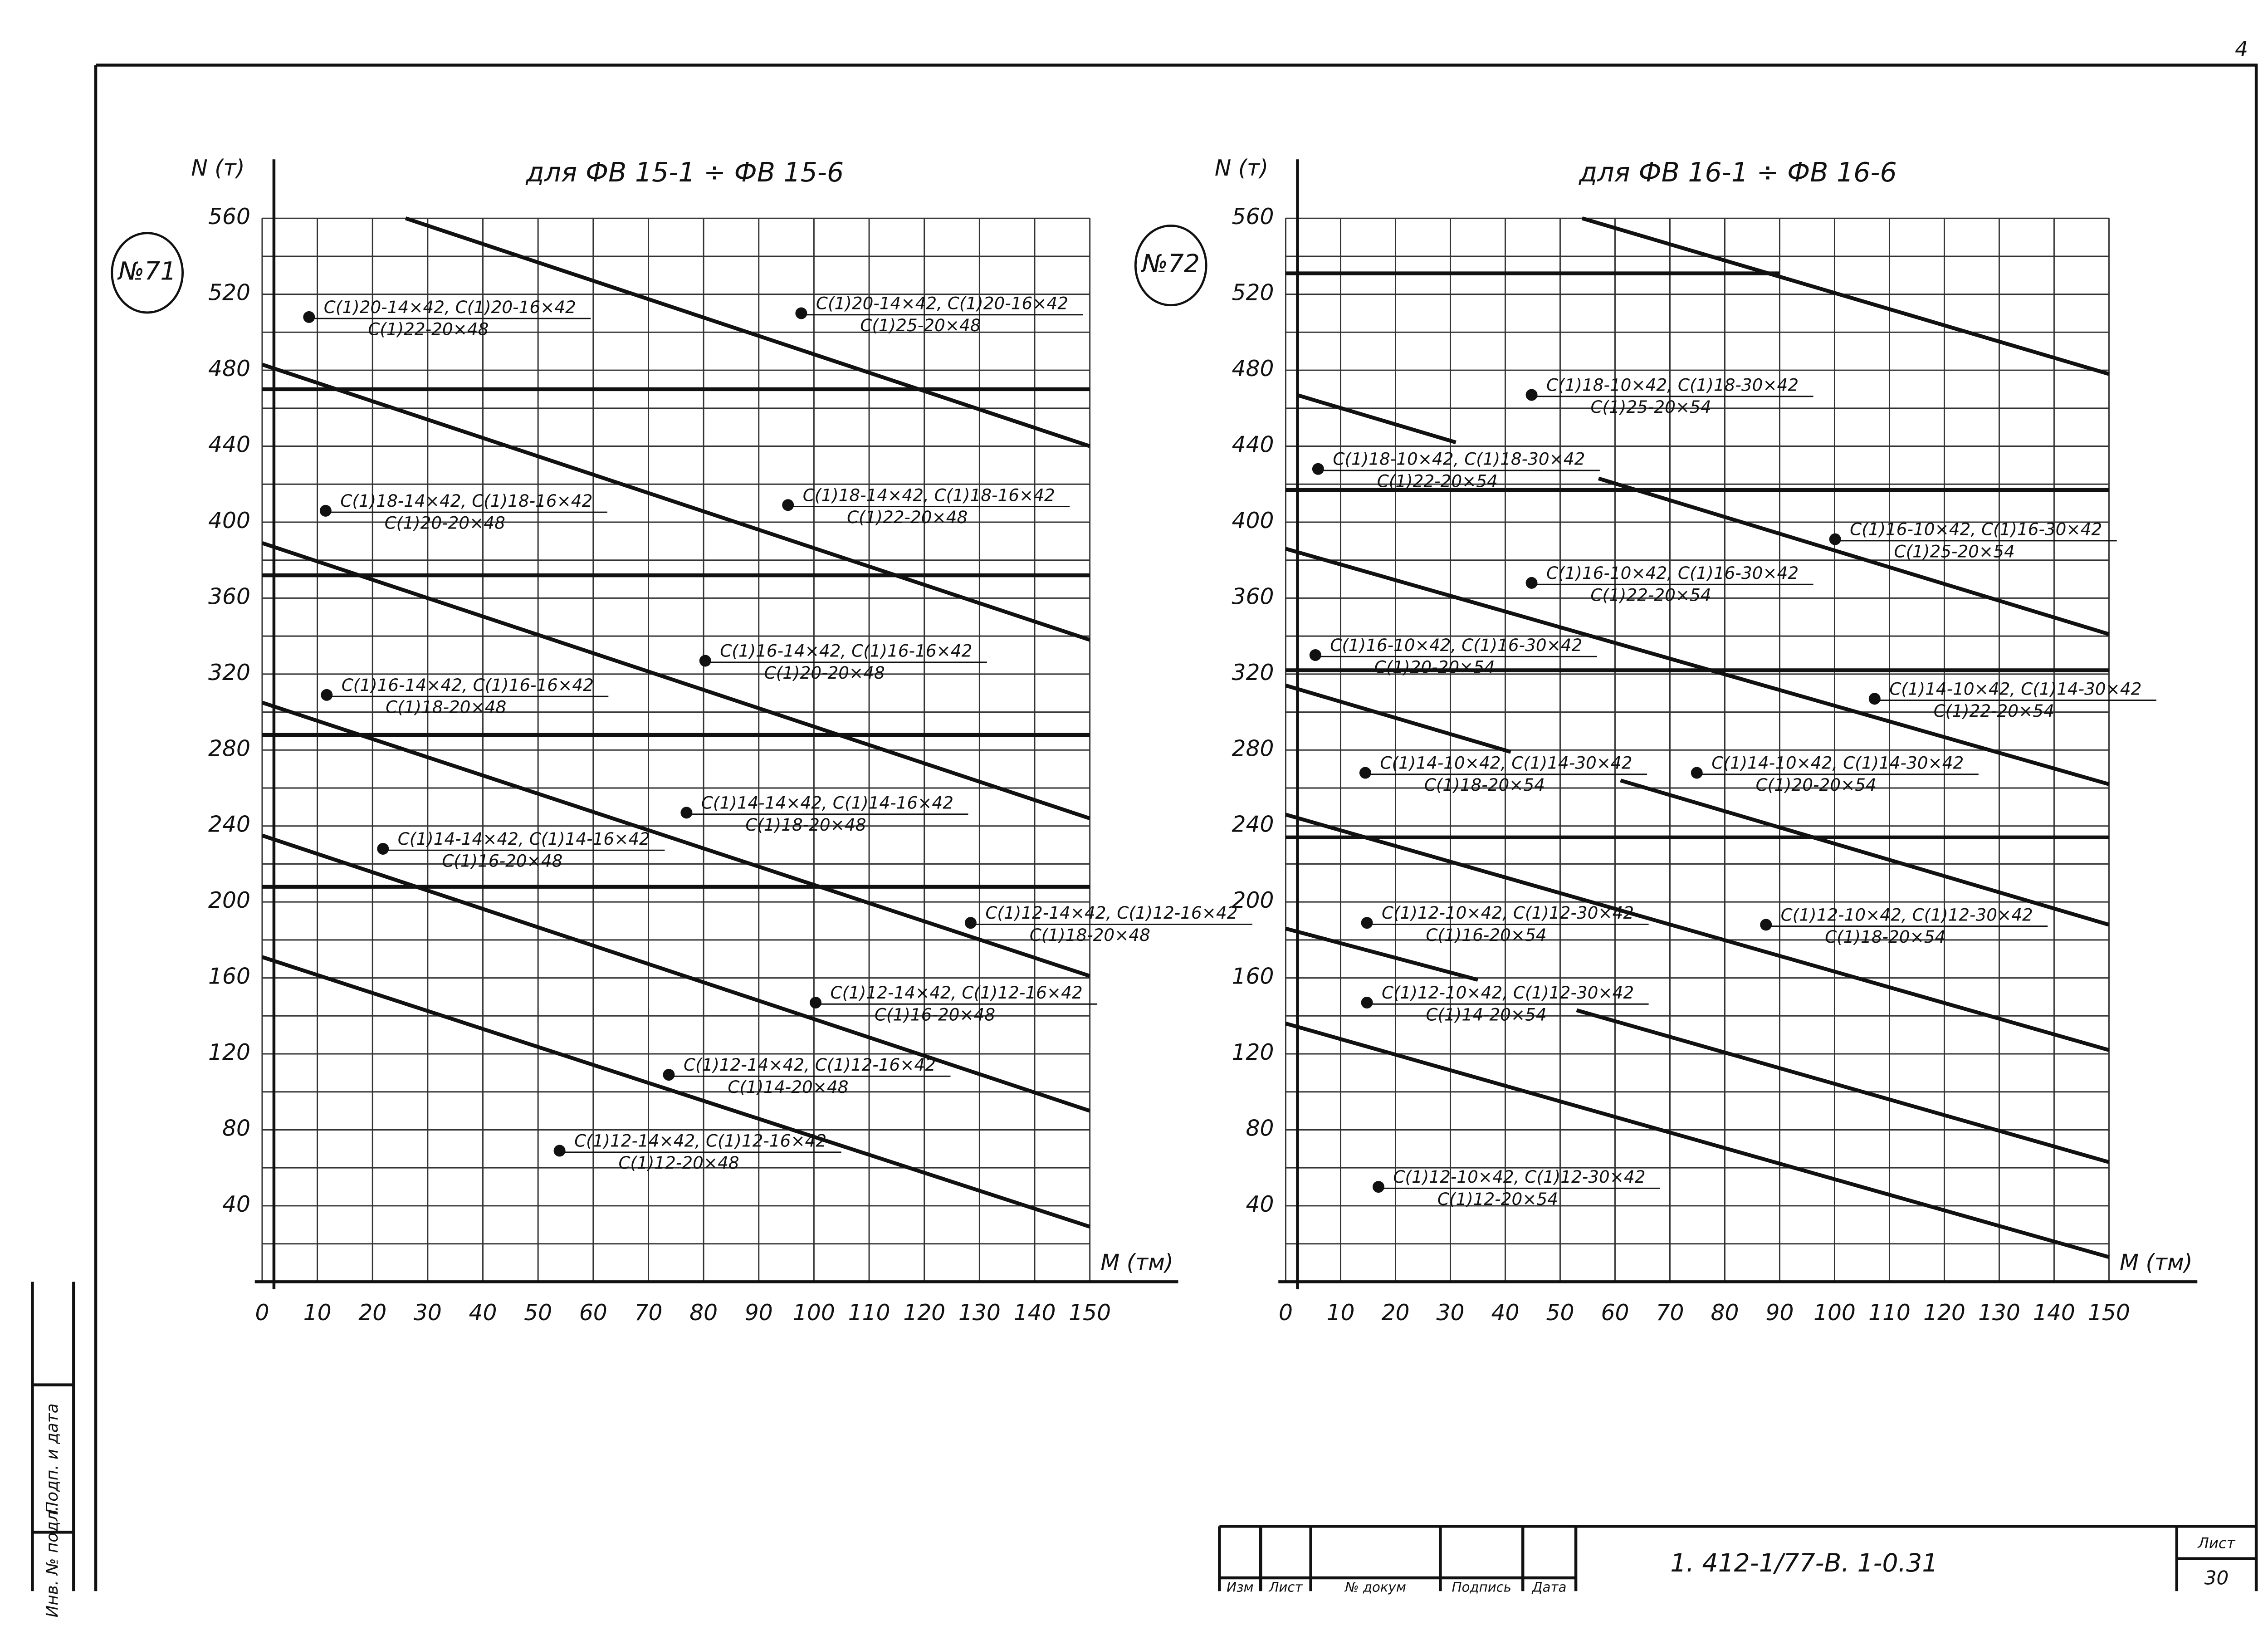 Image resolution: width=2268 pixels, height=1640 pixels. What do you see at coordinates (1137, 1262) in the screenshot?
I see `x-axis-label: M (тм)` at bounding box center [1137, 1262].